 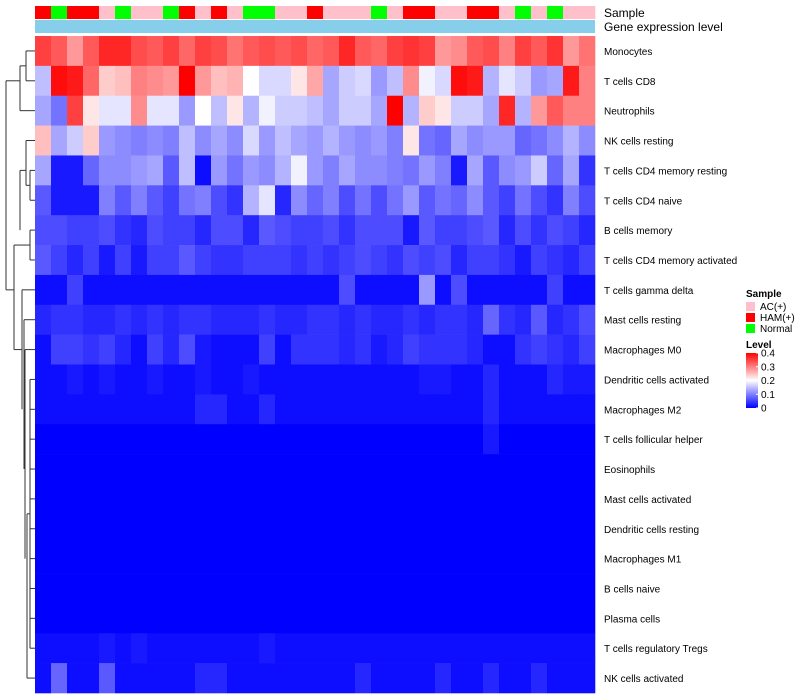 I want to click on annotation-tracks, so click(x=315, y=19).